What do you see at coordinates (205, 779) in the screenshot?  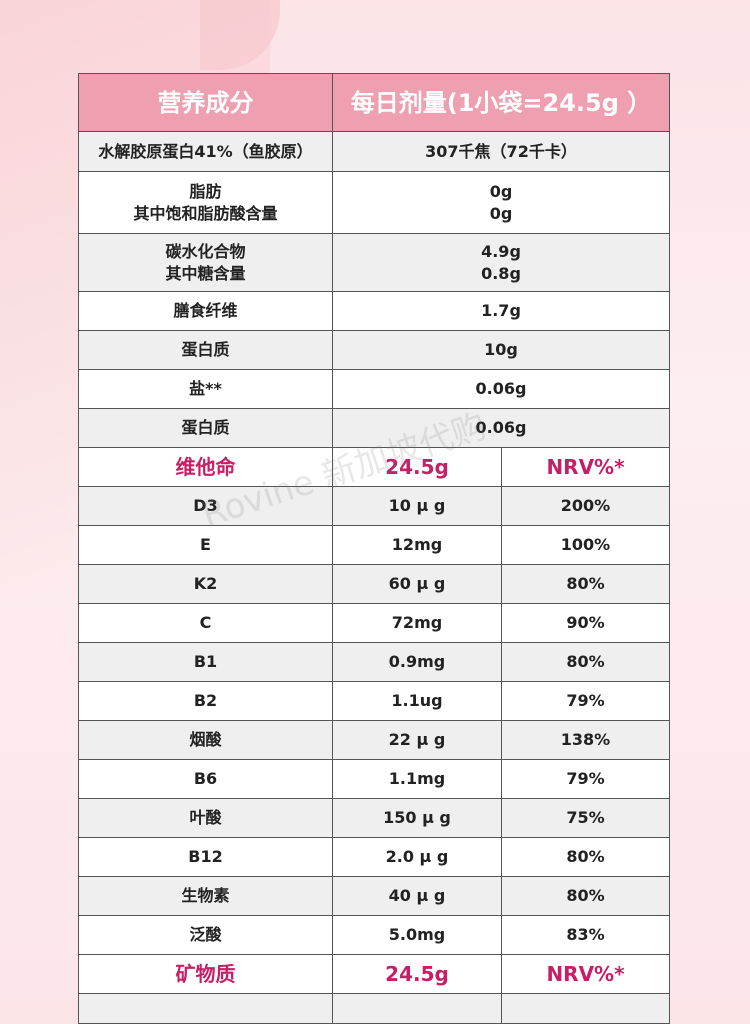 I see `vitamin-cell: B6` at bounding box center [205, 779].